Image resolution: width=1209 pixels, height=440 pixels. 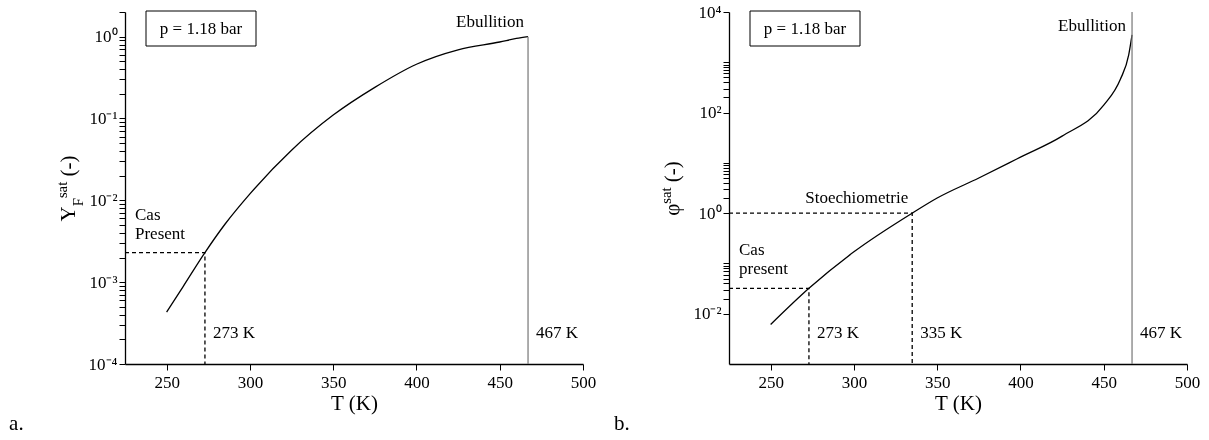 I want to click on y-tick-label: 10⁴, so click(x=710, y=12).